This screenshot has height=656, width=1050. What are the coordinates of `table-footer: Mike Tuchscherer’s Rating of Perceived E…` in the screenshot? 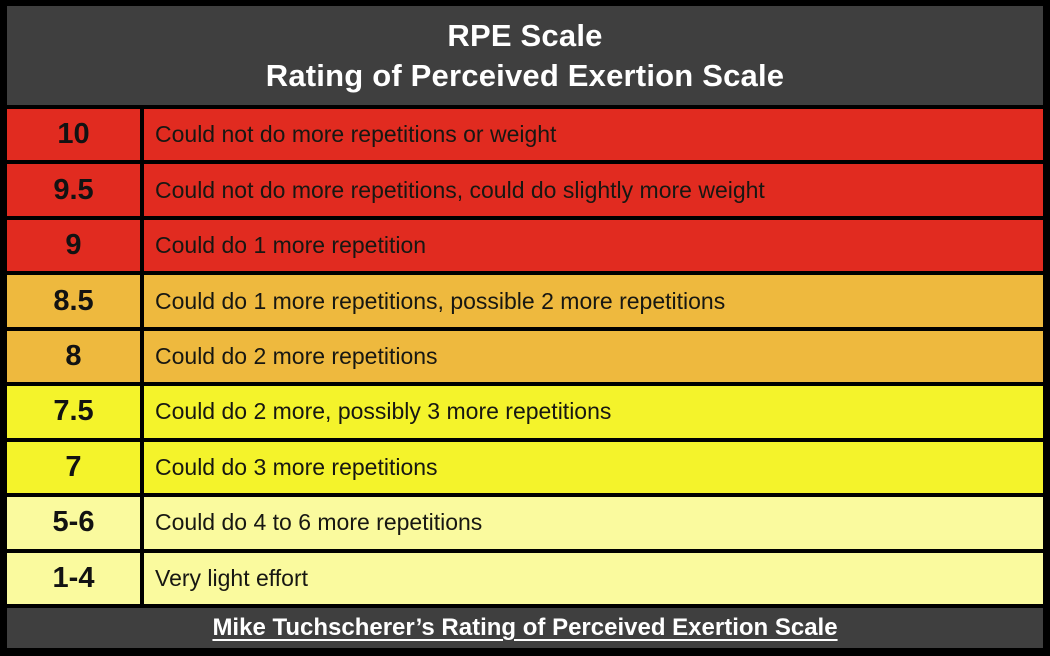 It's located at (525, 628).